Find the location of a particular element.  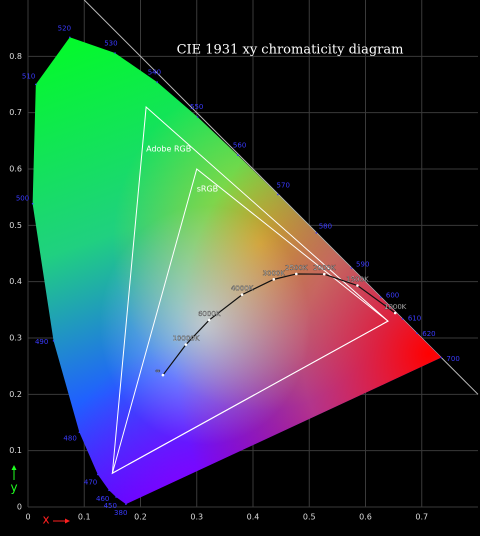

temperature-label: 4000K is located at coordinates (242, 289).